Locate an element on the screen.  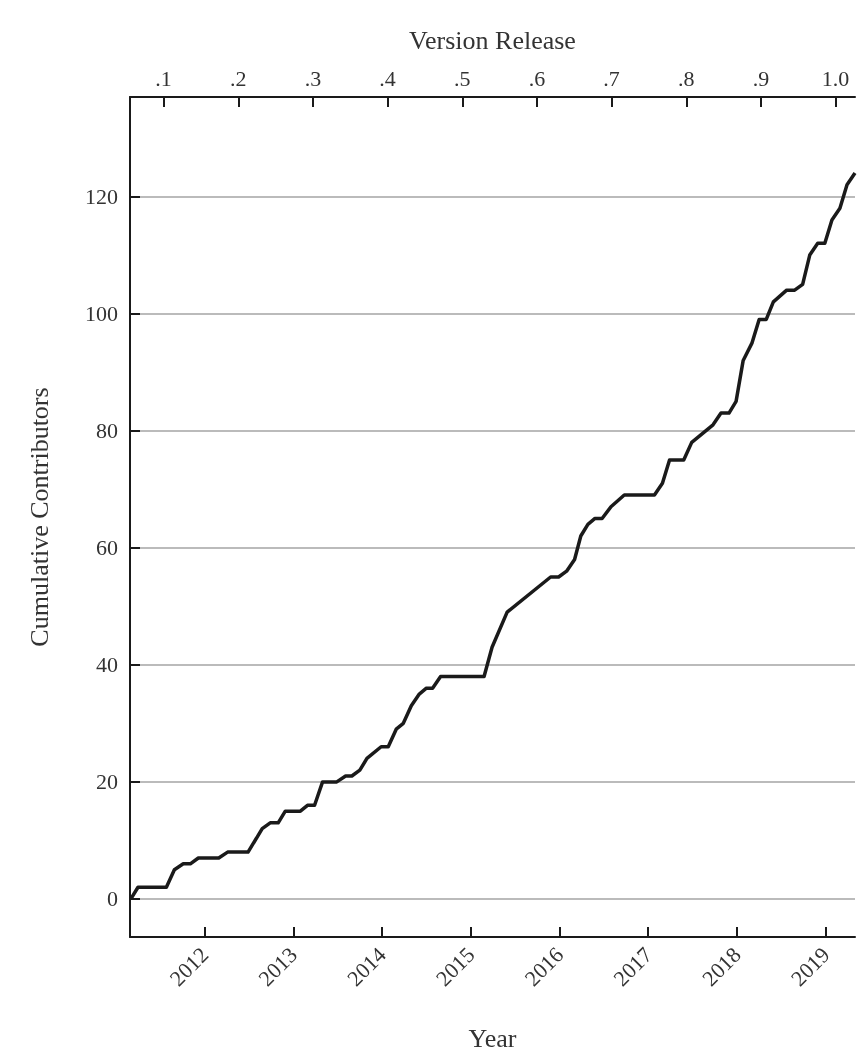
y-tick-label: 20 is located at coordinates (107, 782).